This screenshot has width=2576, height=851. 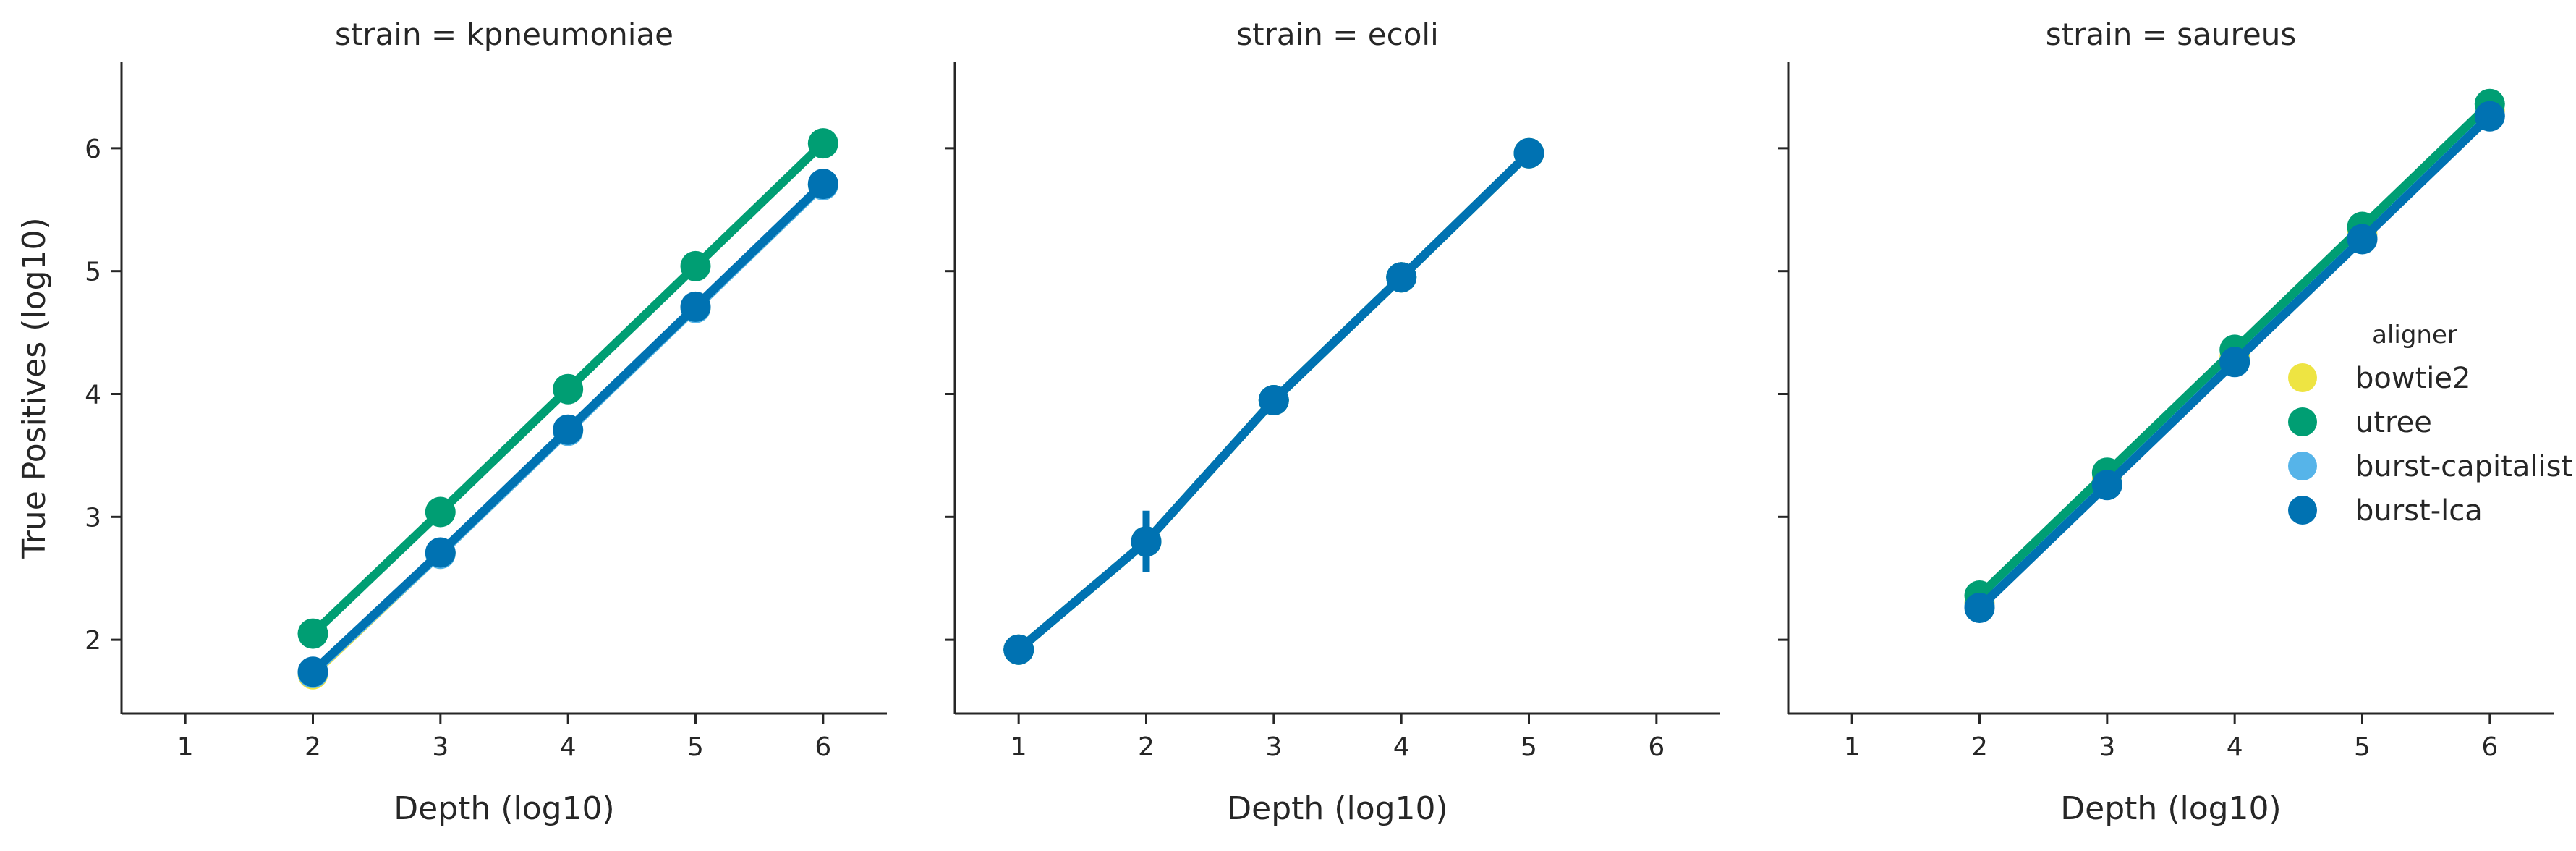 I want to click on legend-label: utree, so click(x=2393, y=423).